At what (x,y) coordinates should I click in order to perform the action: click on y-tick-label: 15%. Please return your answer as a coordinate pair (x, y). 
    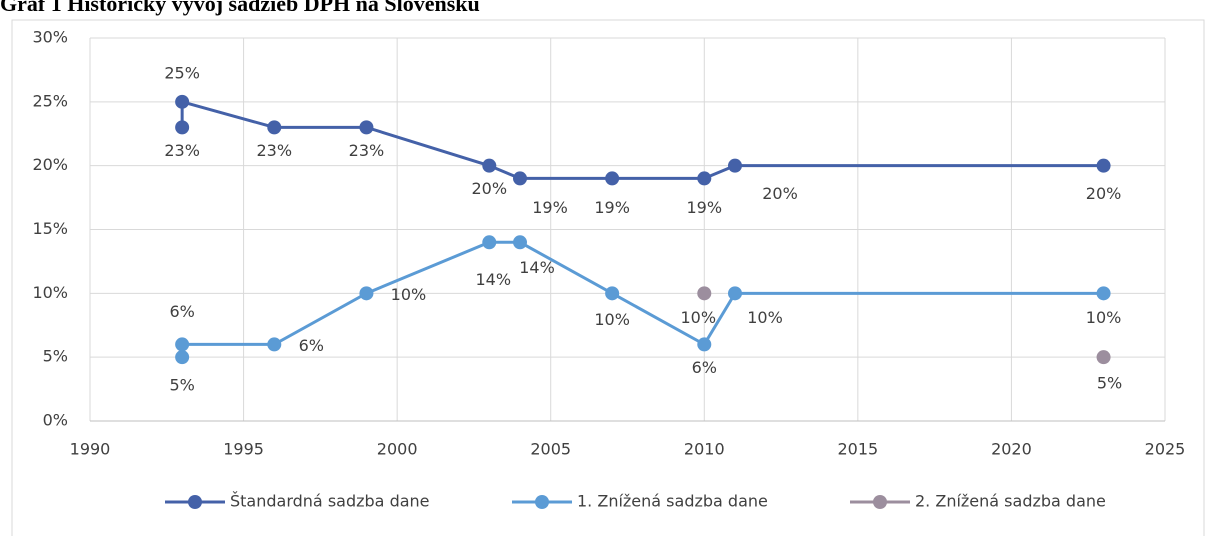
    Looking at the image, I should click on (50, 228).